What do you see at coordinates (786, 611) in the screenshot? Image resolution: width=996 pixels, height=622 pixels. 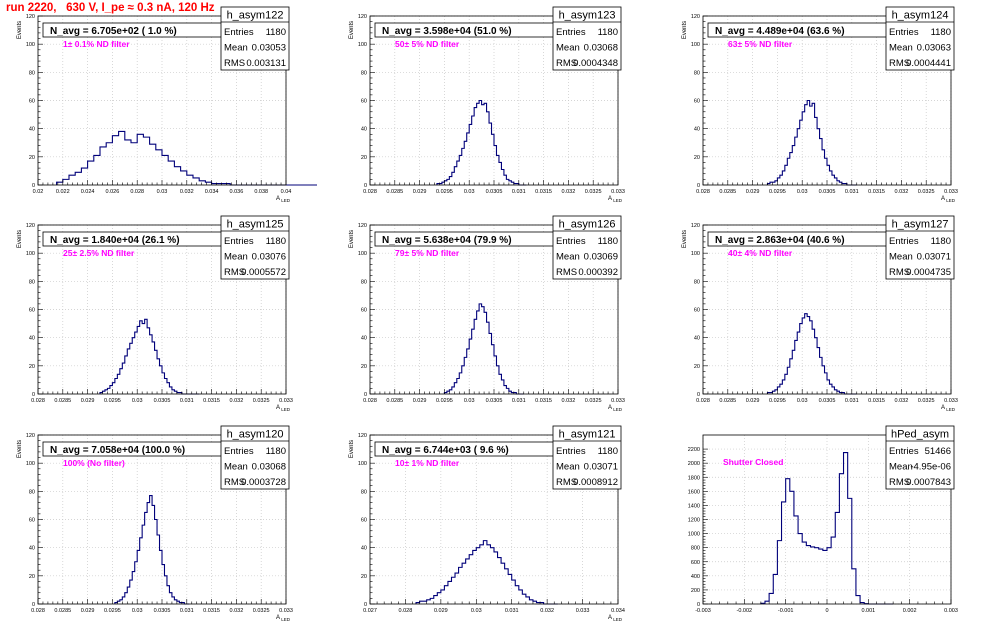 I see `x-tick-label: -0.001` at bounding box center [786, 611].